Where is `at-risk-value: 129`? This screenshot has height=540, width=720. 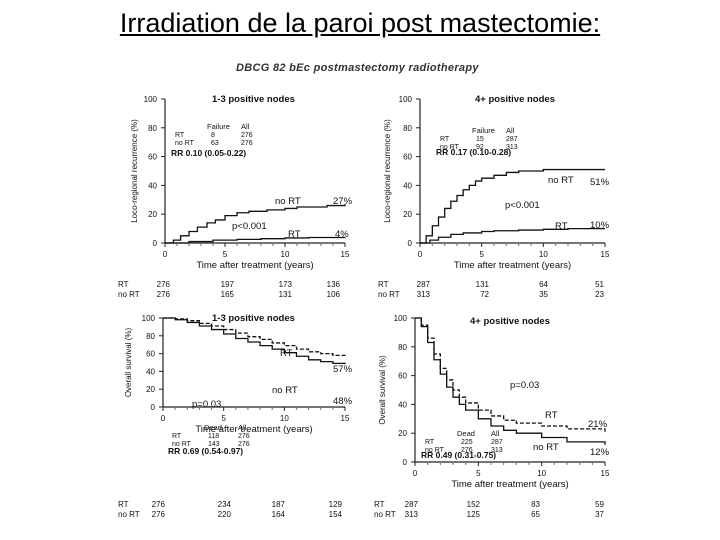
at-risk-value: 129 is located at coordinates (336, 504).